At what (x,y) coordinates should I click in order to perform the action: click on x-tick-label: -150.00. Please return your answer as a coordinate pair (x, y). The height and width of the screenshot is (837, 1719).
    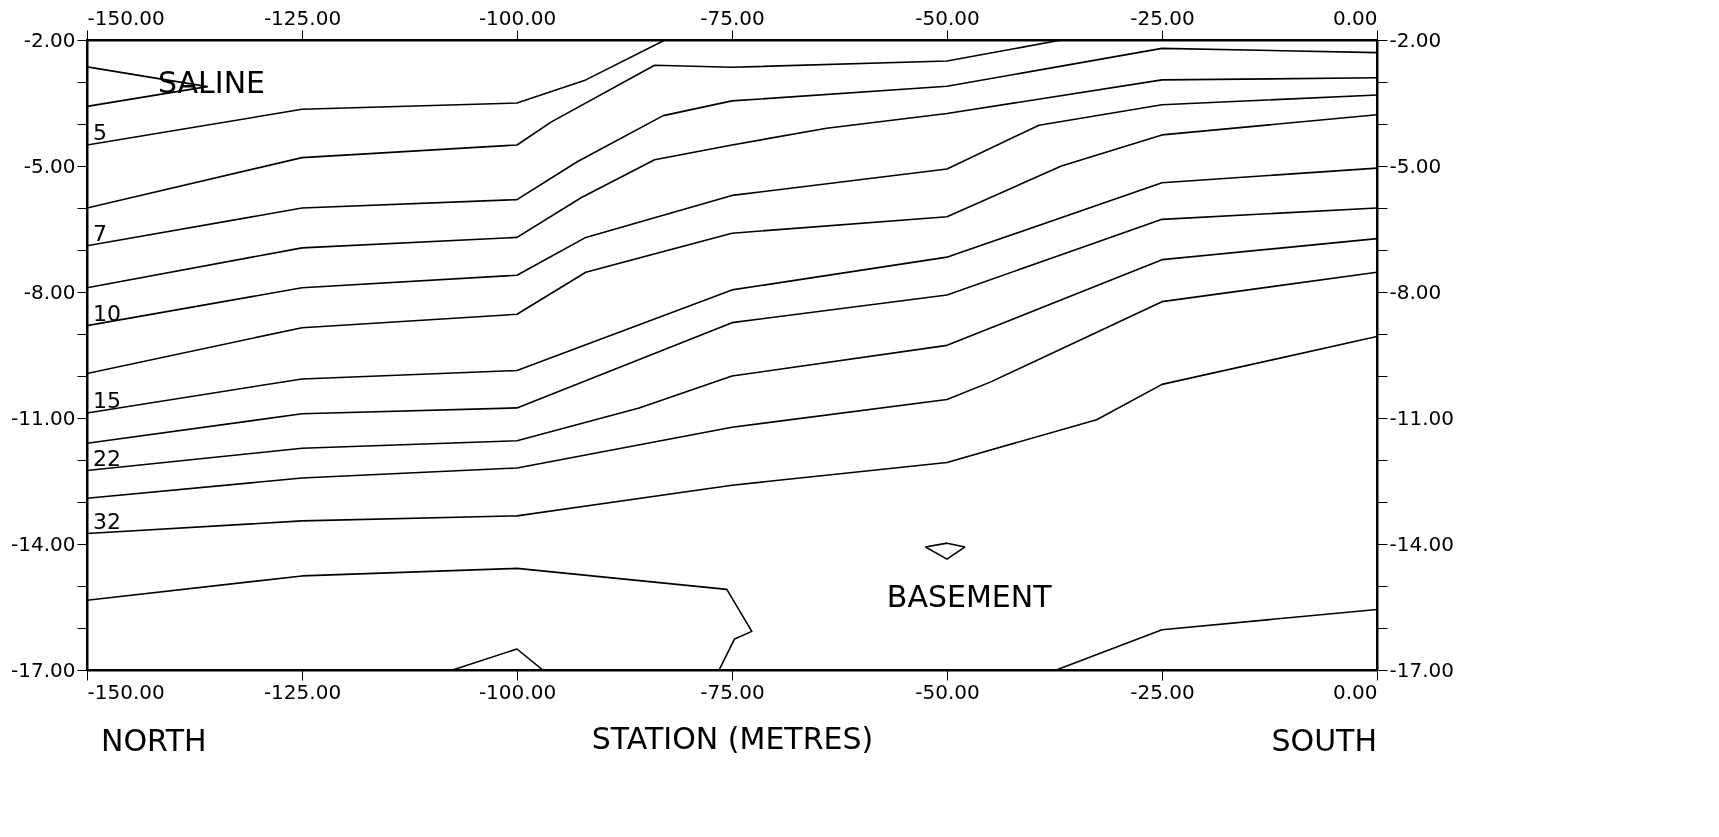
    Looking at the image, I should click on (126, 691).